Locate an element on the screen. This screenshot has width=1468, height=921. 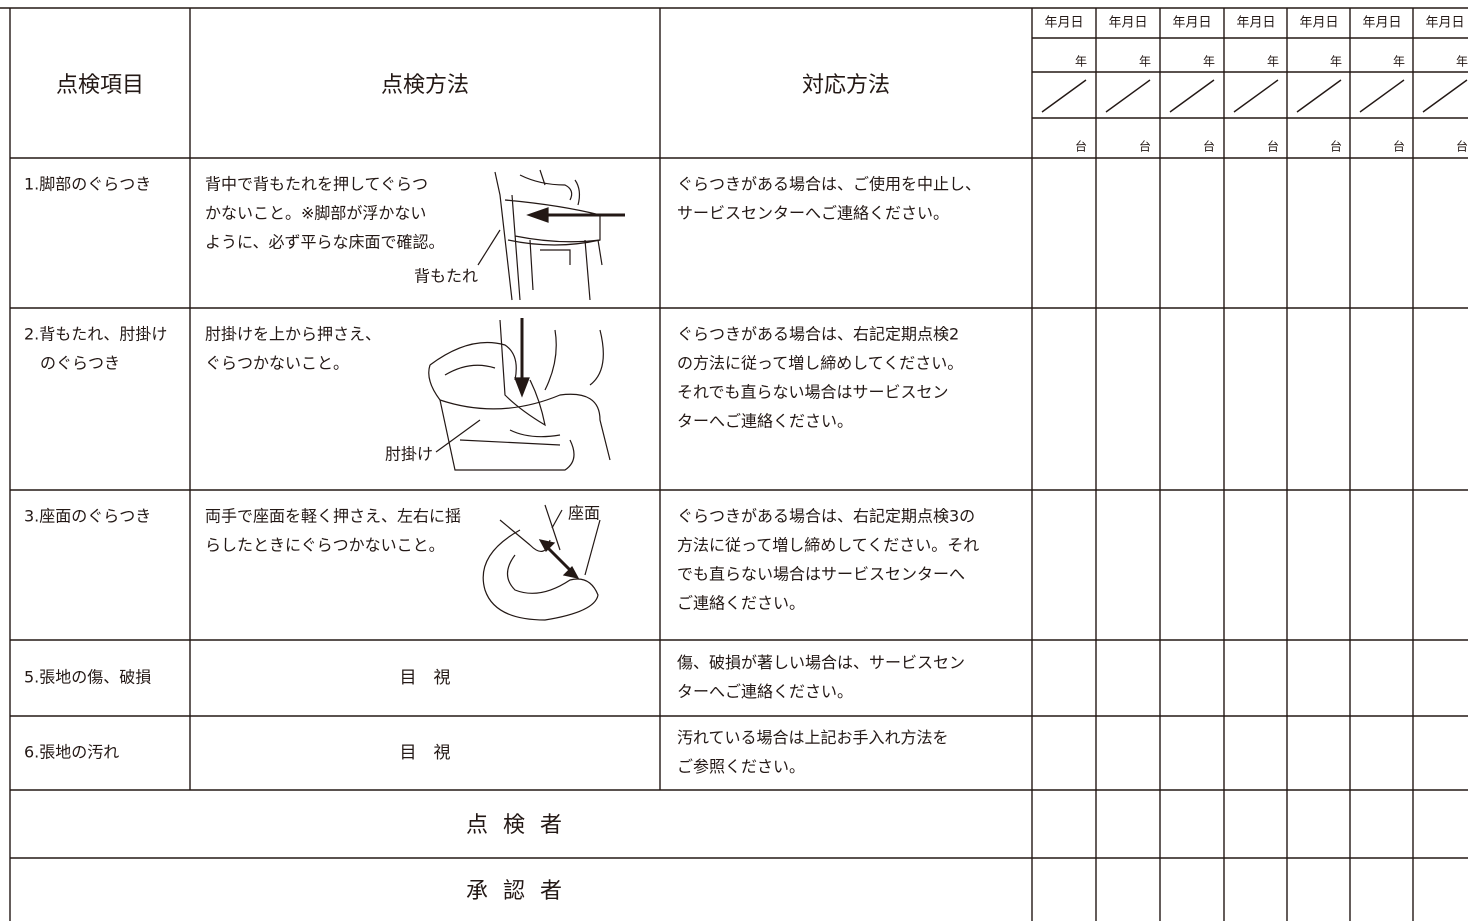
header-item: 点検項目 is located at coordinates (100, 85).